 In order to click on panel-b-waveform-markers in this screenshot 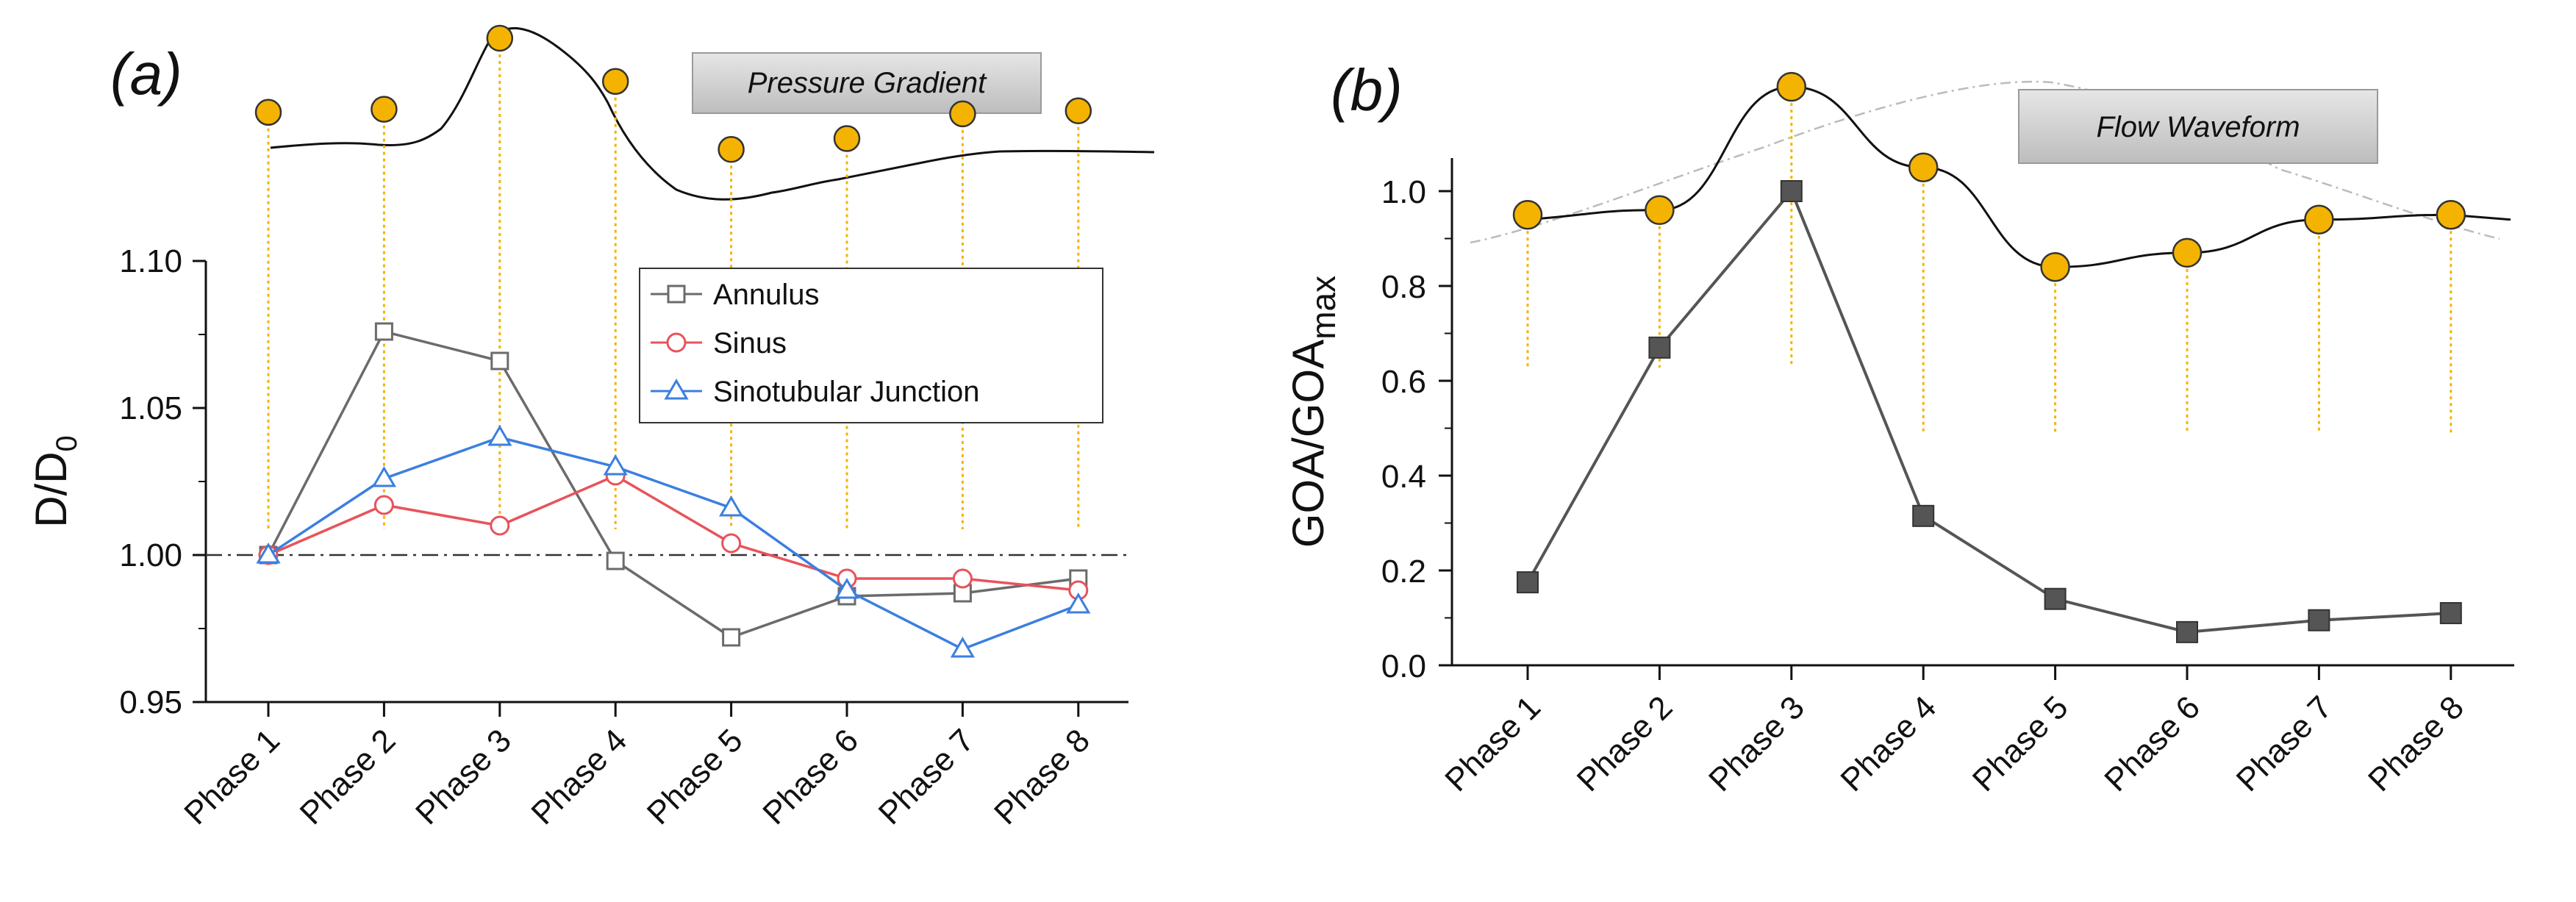, I will do `click(1989, 252)`.